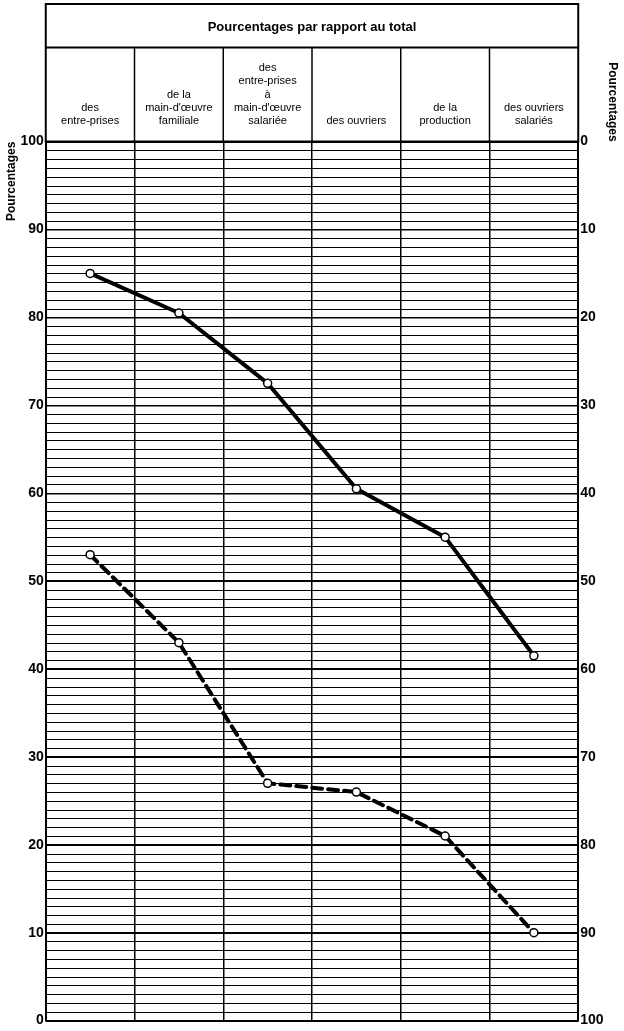 This screenshot has width=624, height=1031. Describe the element at coordinates (36, 228) in the screenshot. I see `y-tick-label: 90` at that location.